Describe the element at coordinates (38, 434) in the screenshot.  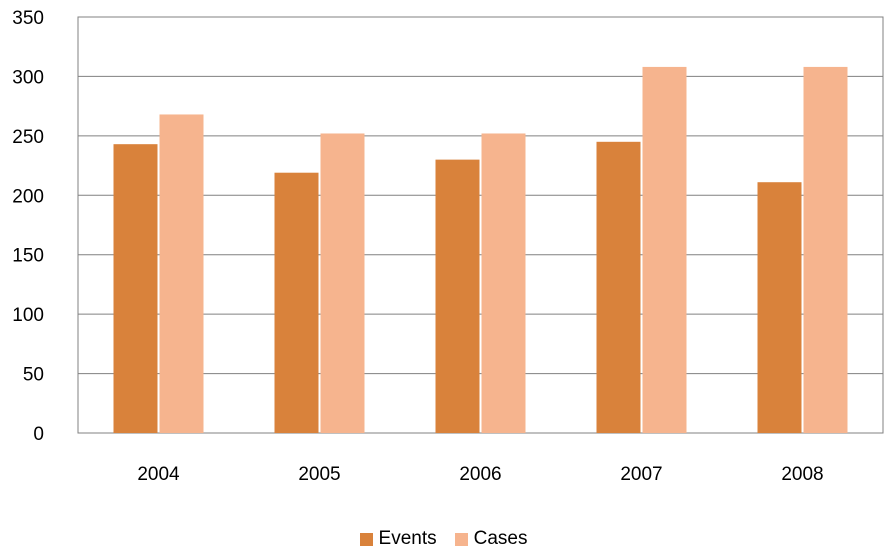
I see `y-tick-label: 0` at that location.